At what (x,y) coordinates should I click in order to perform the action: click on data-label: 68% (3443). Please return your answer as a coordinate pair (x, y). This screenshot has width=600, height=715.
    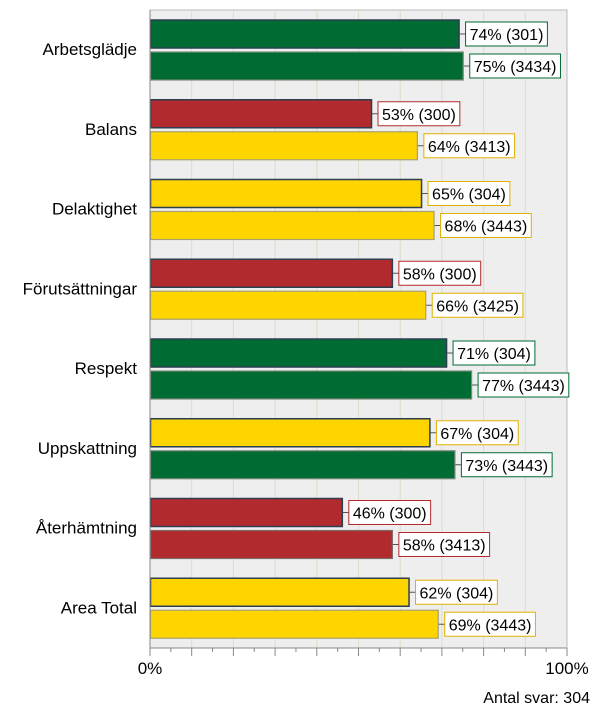
    Looking at the image, I should click on (486, 227).